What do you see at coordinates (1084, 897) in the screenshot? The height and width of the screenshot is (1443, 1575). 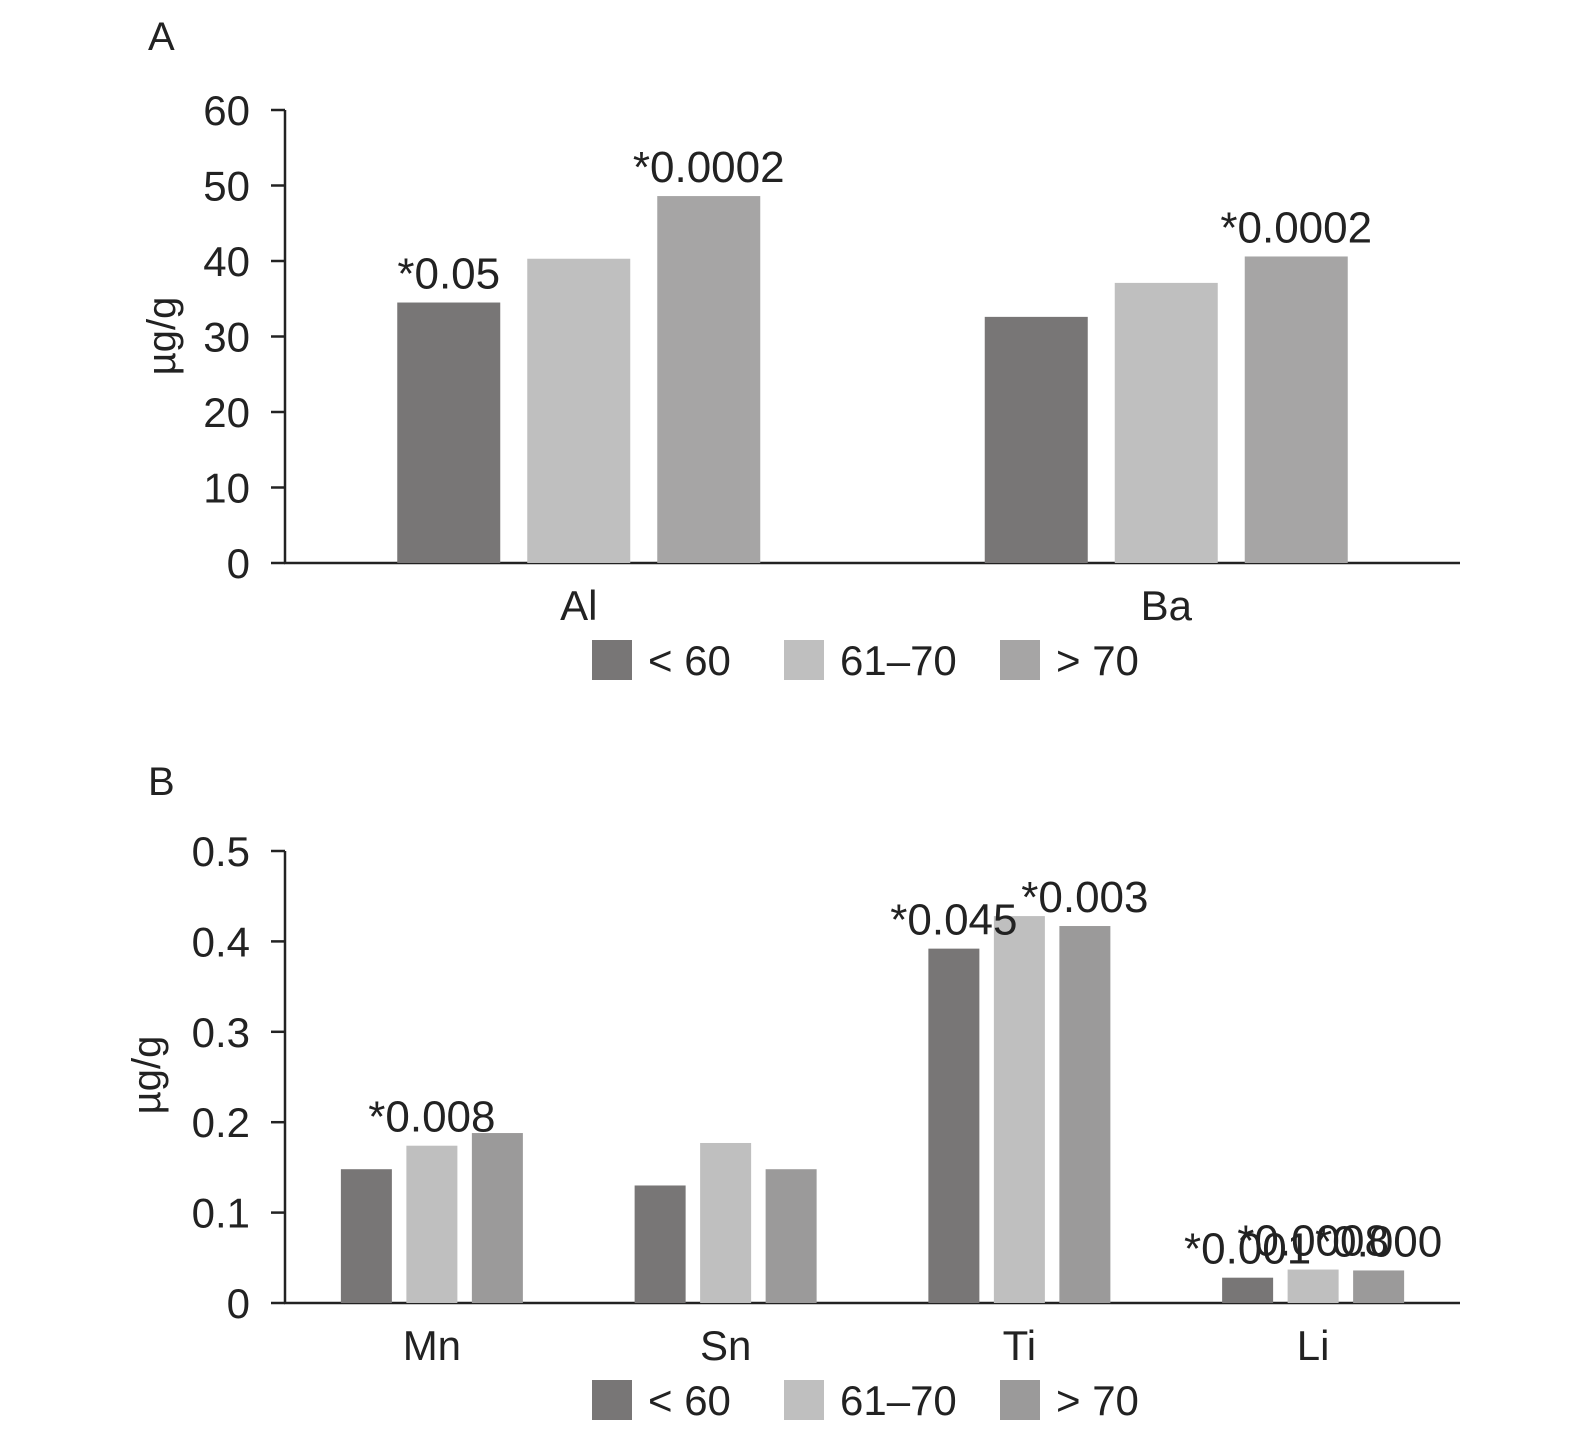 I see `significance-label: *0.003` at bounding box center [1084, 897].